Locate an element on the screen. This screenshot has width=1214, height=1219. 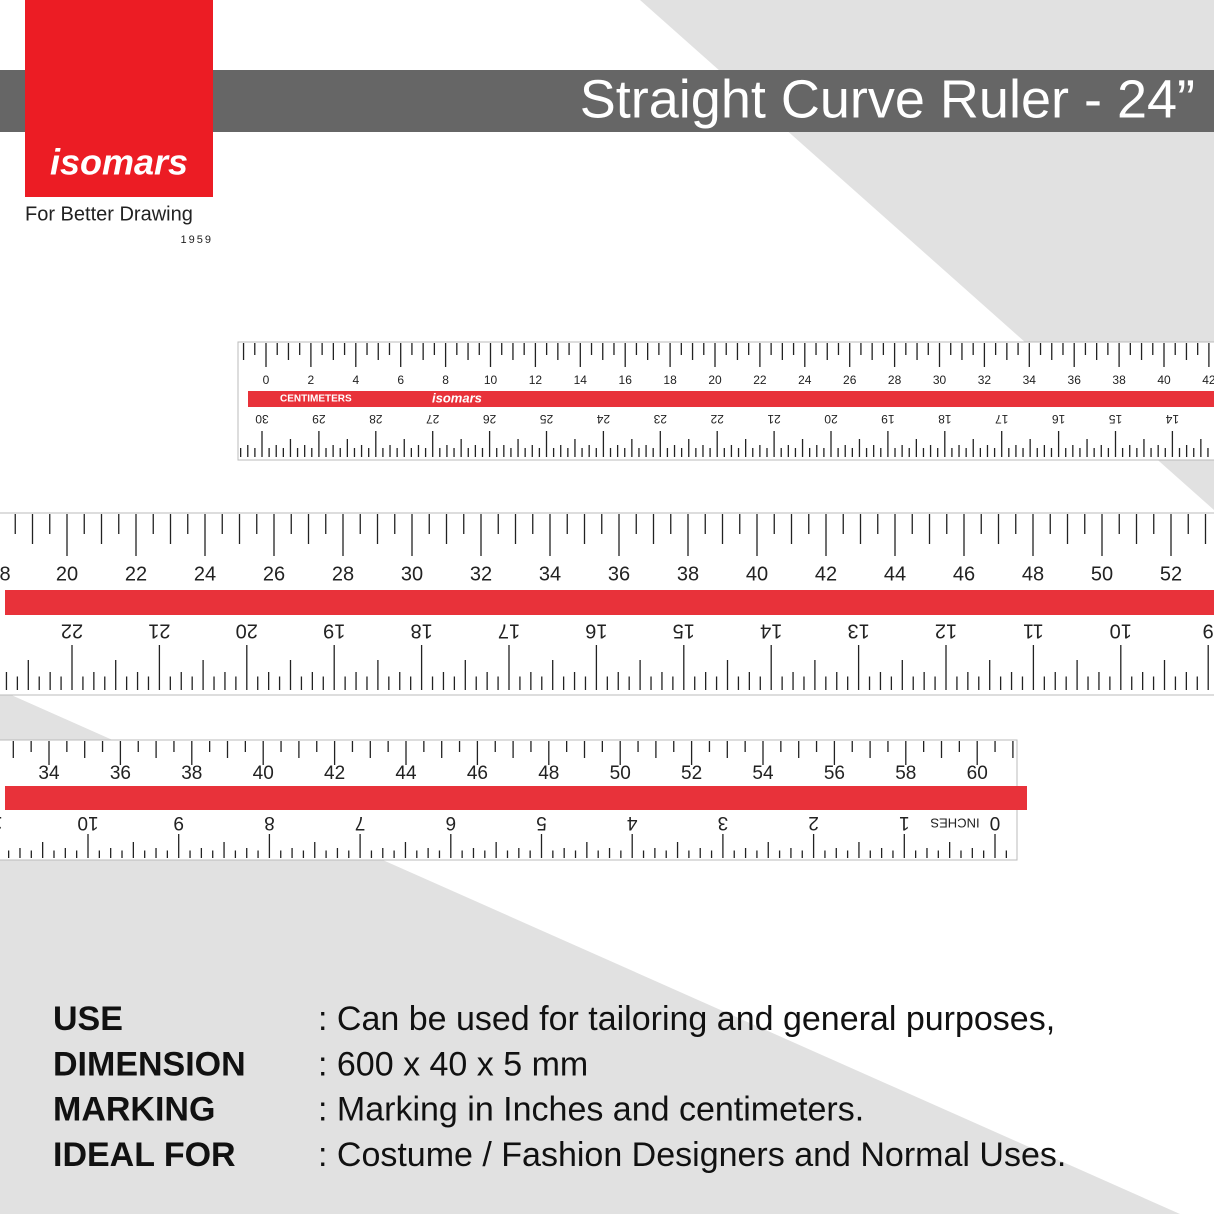
ruler-label: 5 is located at coordinates (541, 822).